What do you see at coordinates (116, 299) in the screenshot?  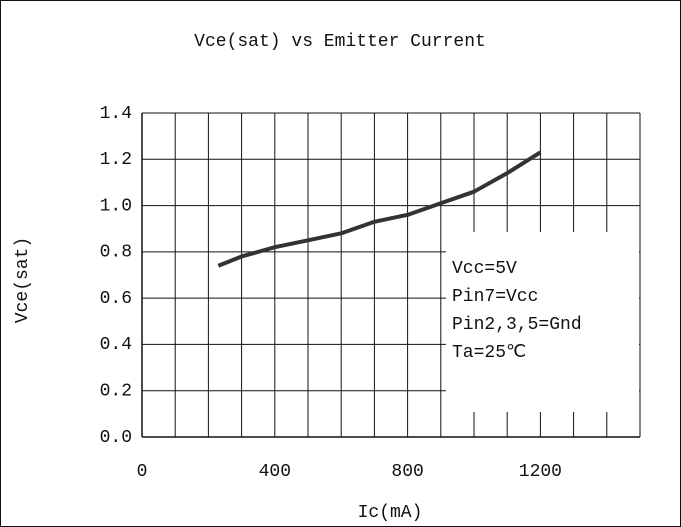 I see `y-tick-label: 0.6` at bounding box center [116, 299].